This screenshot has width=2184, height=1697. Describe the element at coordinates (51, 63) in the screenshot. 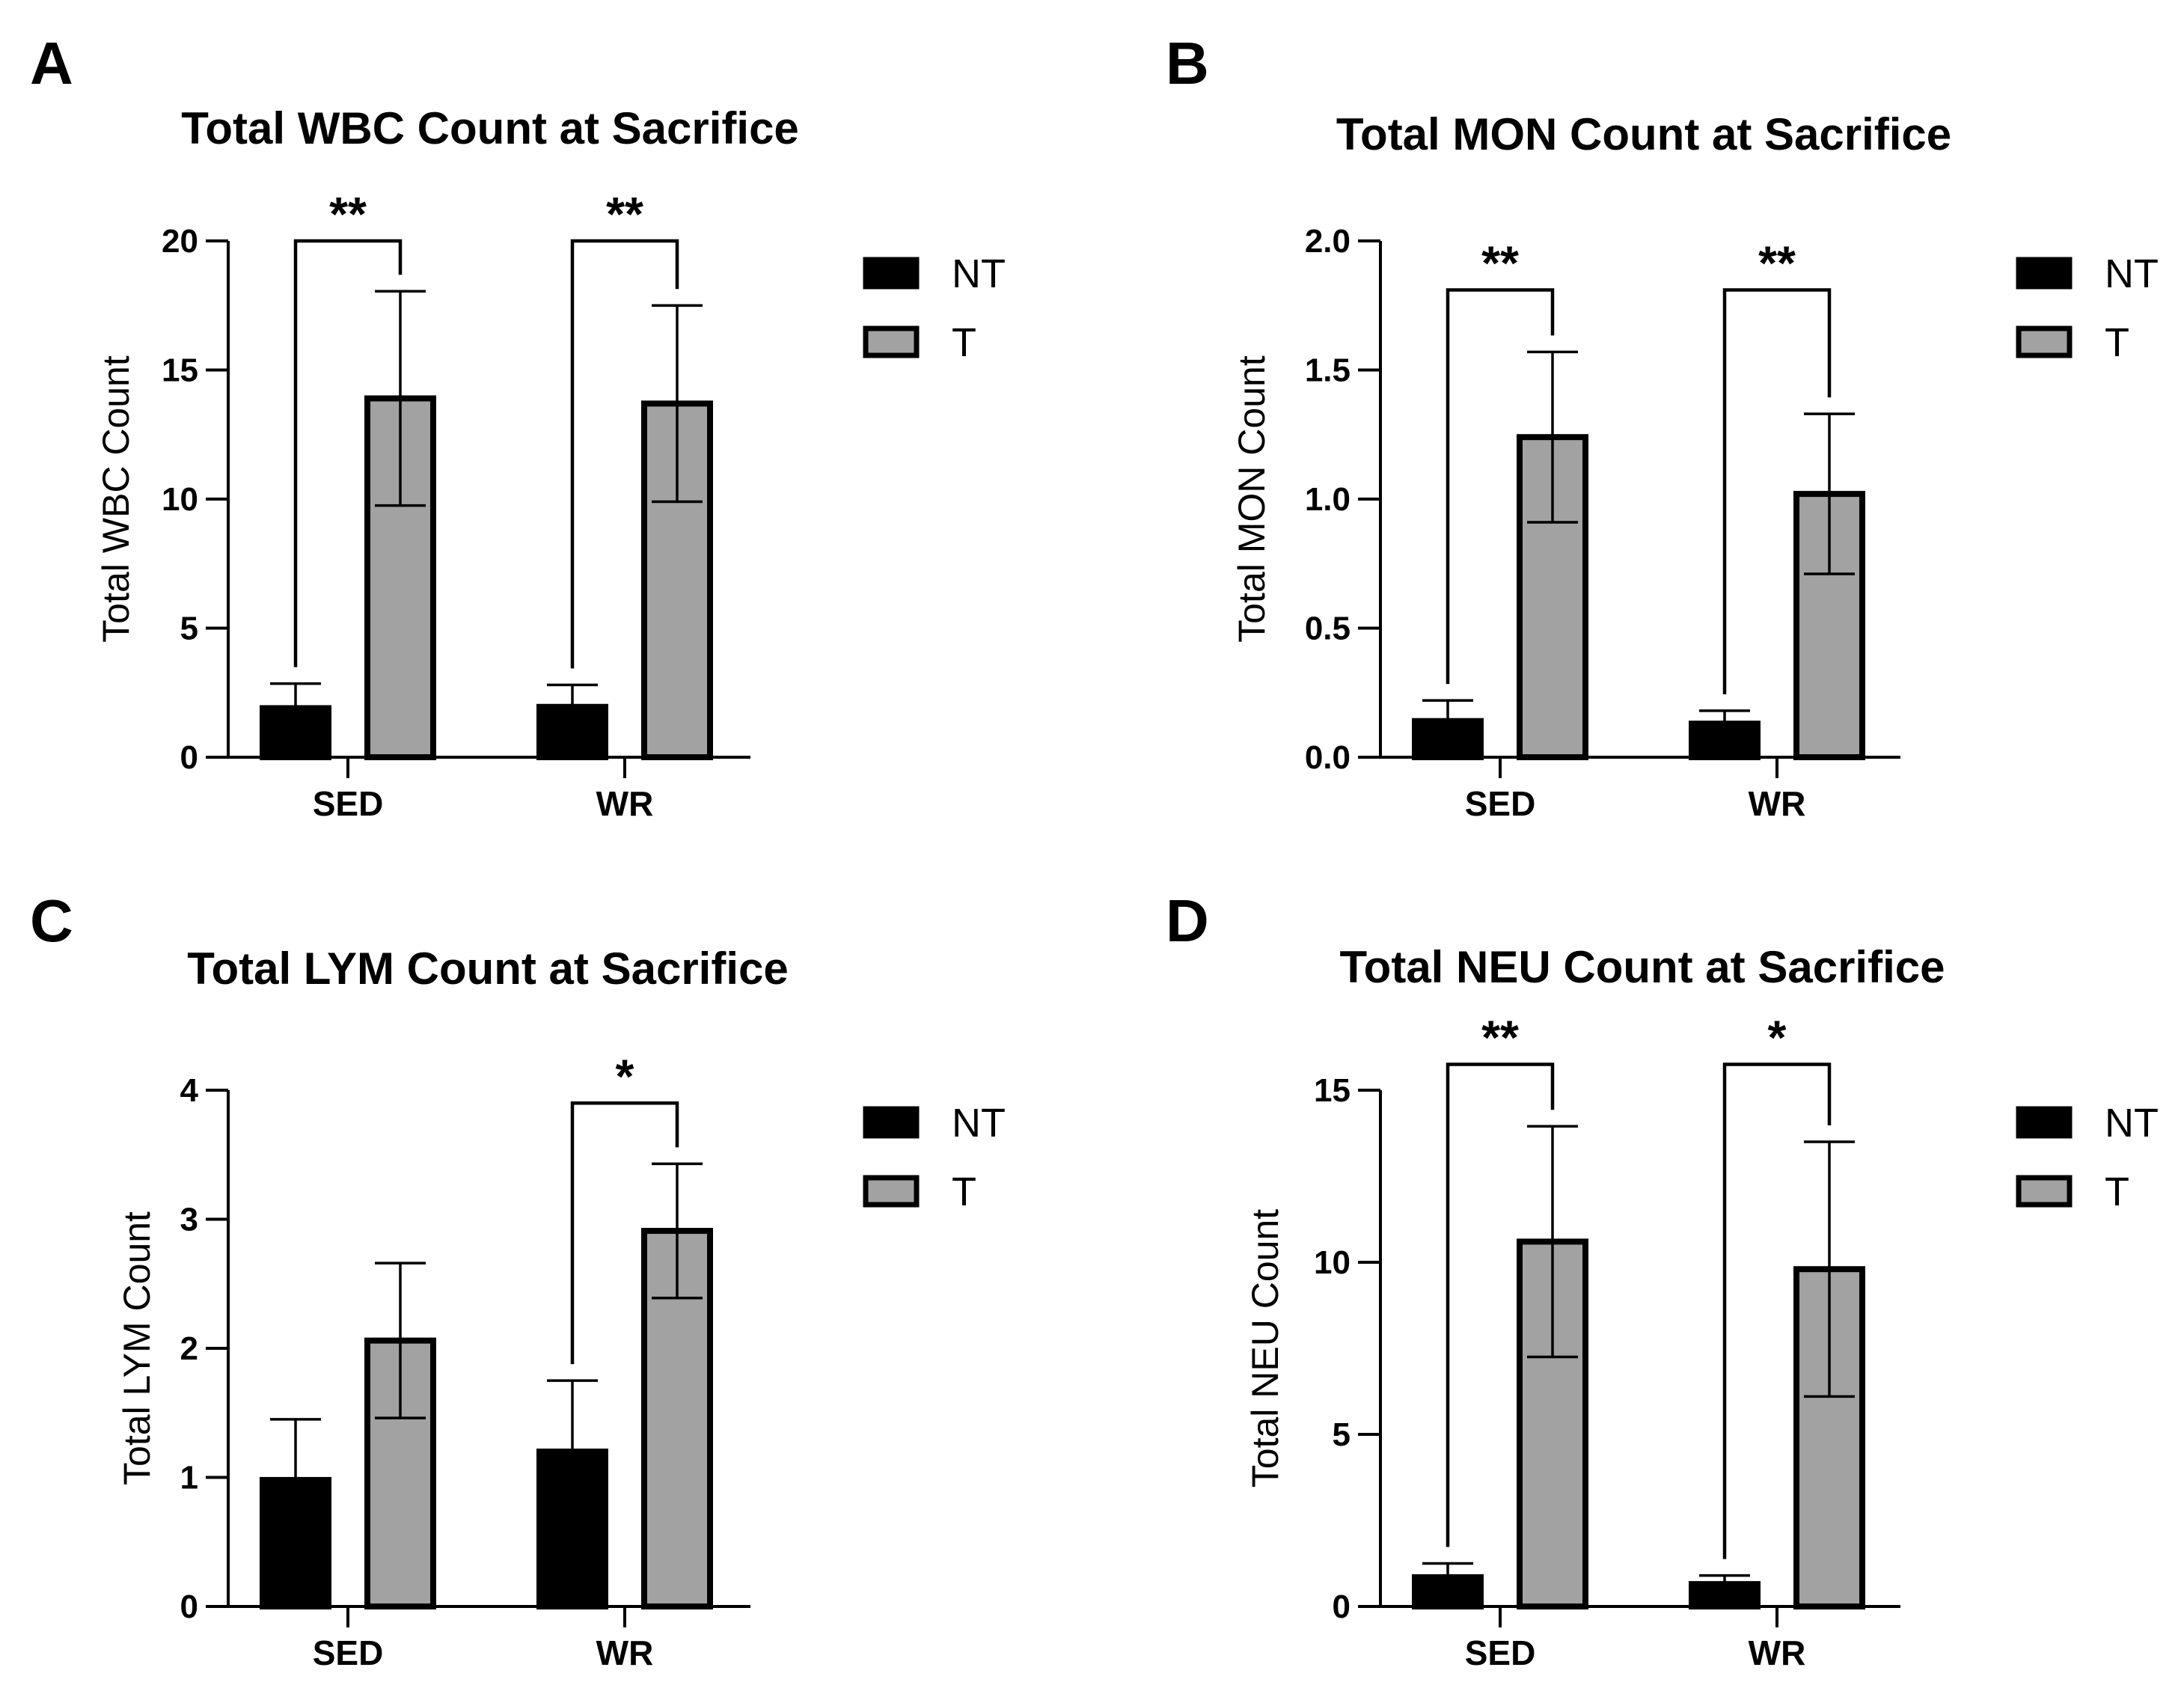

I see `panel-letter: A` at that location.